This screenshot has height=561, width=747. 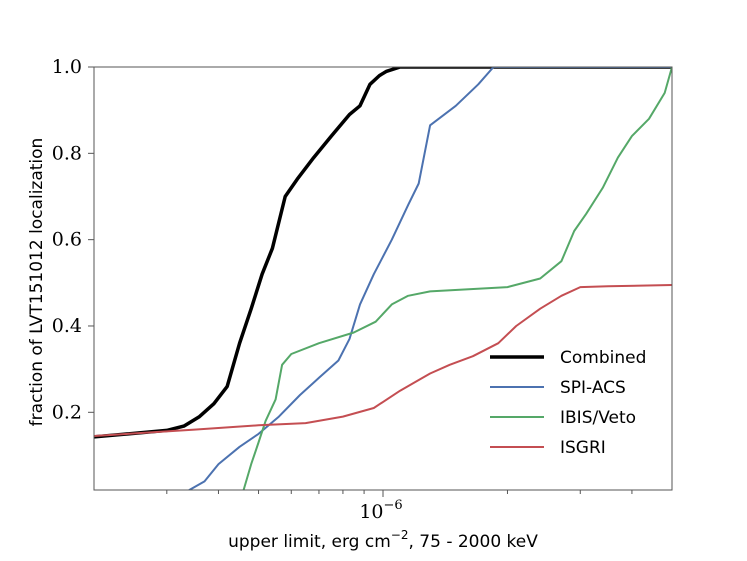 I want to click on y-tick-label: 0.8, so click(x=67, y=153).